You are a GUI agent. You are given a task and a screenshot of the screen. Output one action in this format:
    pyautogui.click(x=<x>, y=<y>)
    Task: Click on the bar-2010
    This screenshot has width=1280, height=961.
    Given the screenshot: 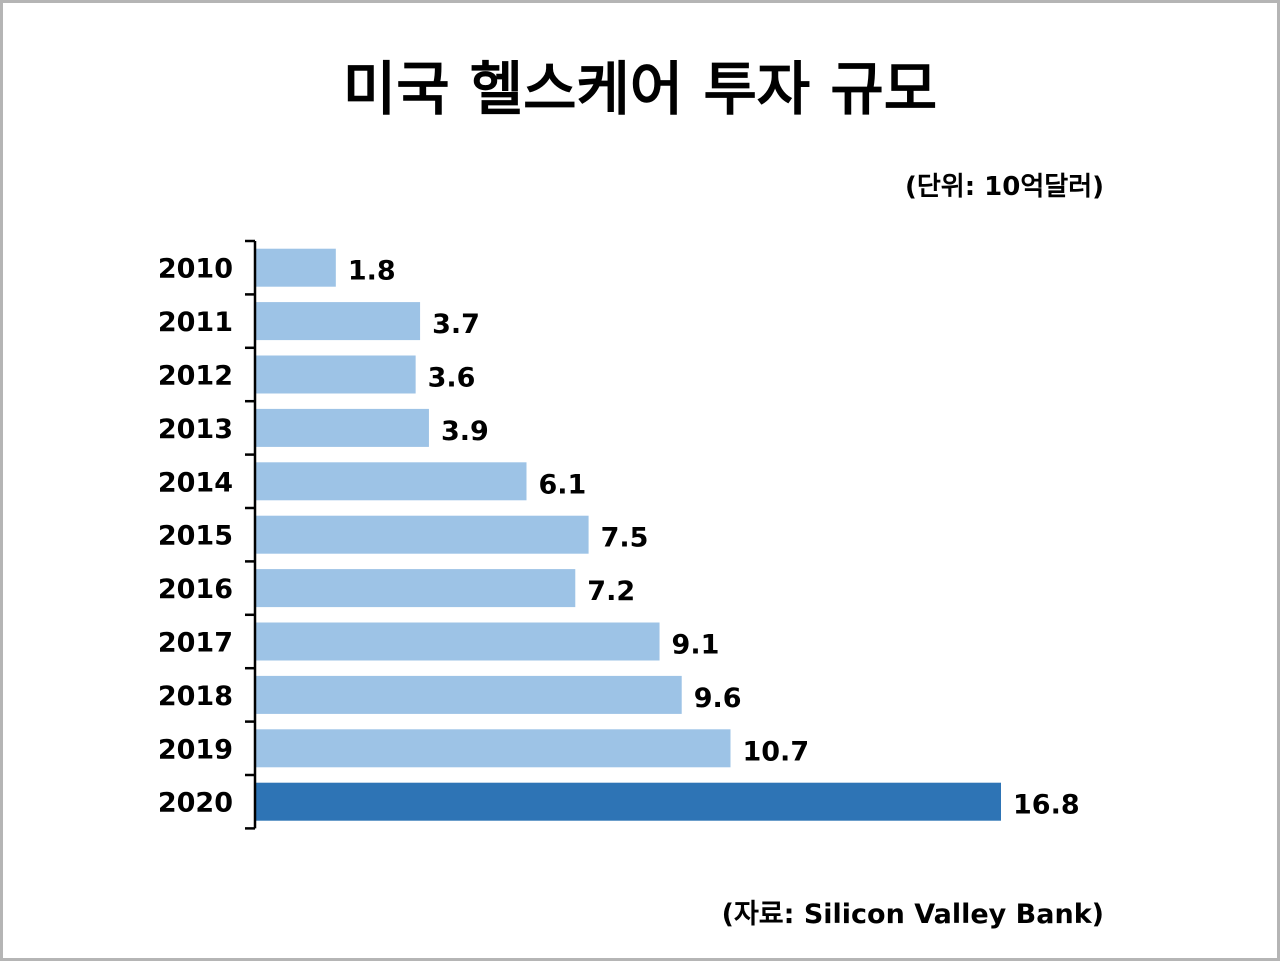 What is the action you would take?
    pyautogui.click(x=296, y=267)
    